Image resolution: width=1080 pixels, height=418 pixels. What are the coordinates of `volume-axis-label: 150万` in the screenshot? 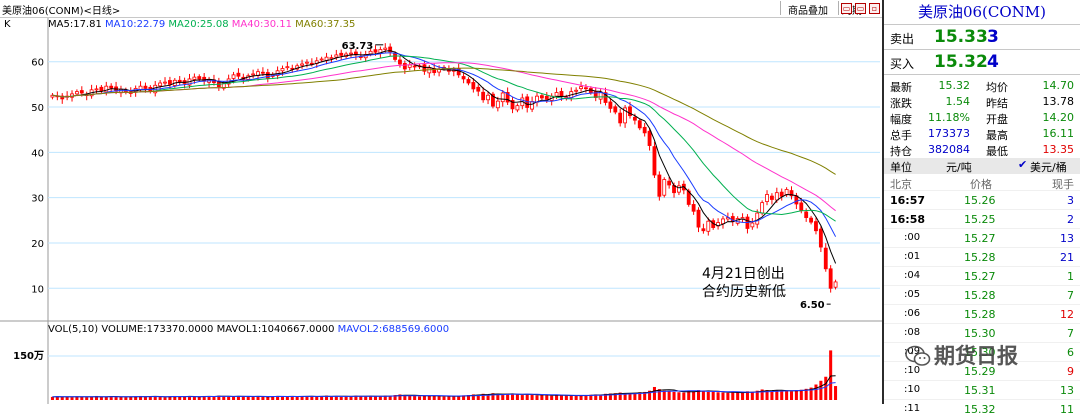 It's located at (28, 356).